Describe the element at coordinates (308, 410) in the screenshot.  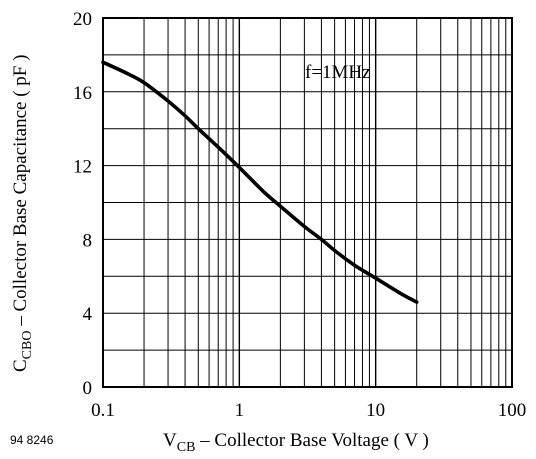
I see `x-tick-labels: 0.1 1 10 100` at that location.